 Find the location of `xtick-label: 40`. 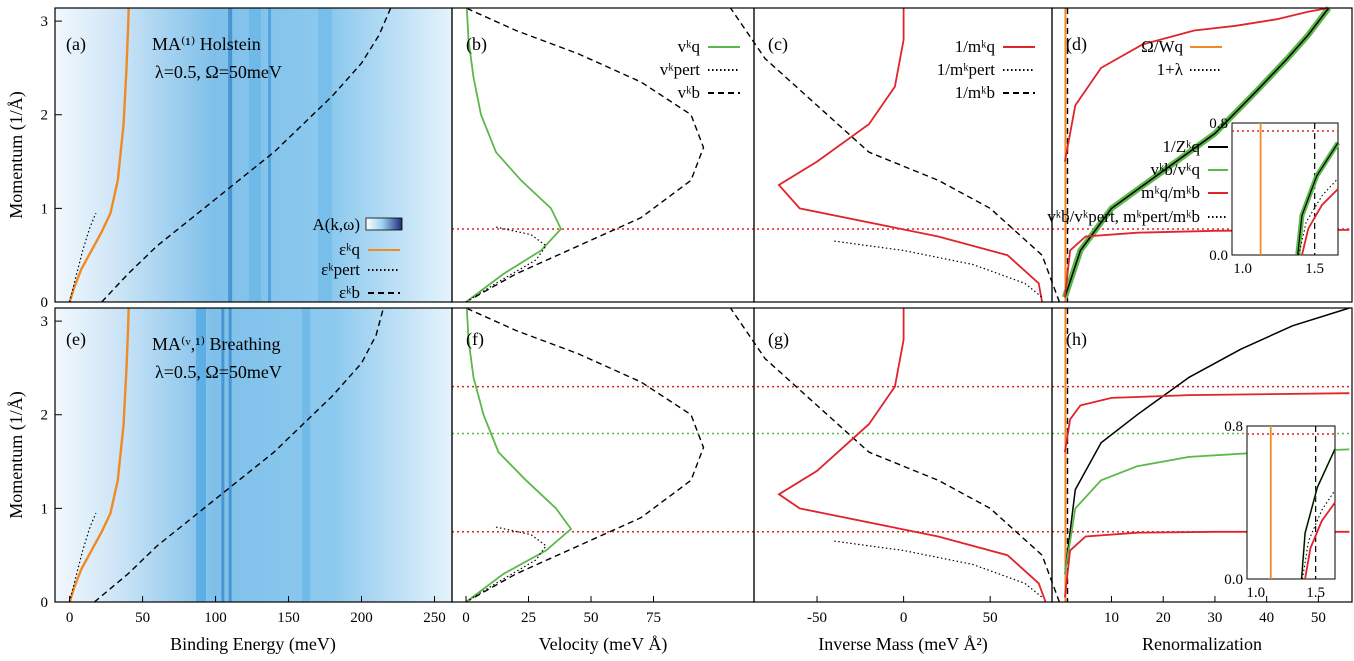

xtick-label: 40 is located at coordinates (1266, 618).